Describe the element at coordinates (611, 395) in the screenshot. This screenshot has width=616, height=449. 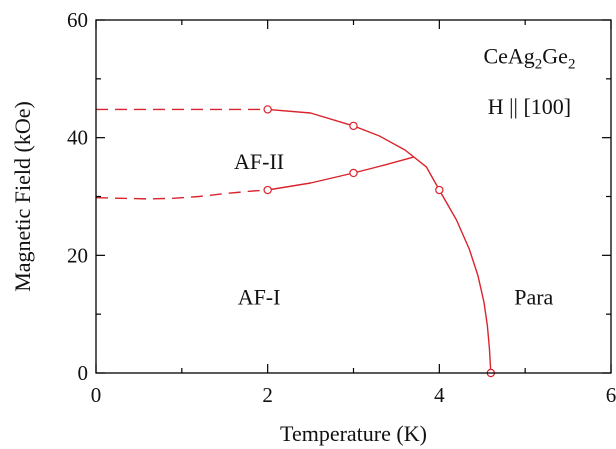
I see `x-tick-label: 6` at that location.